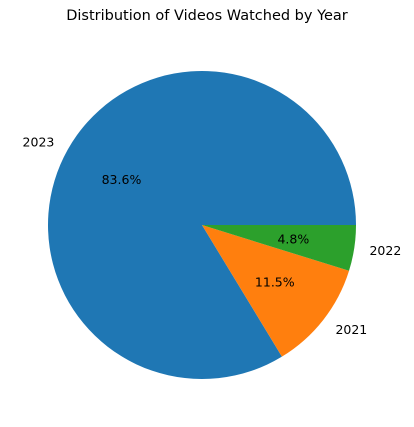  Describe the element at coordinates (39, 141) in the screenshot. I see `slice-category-label: 2023` at that location.